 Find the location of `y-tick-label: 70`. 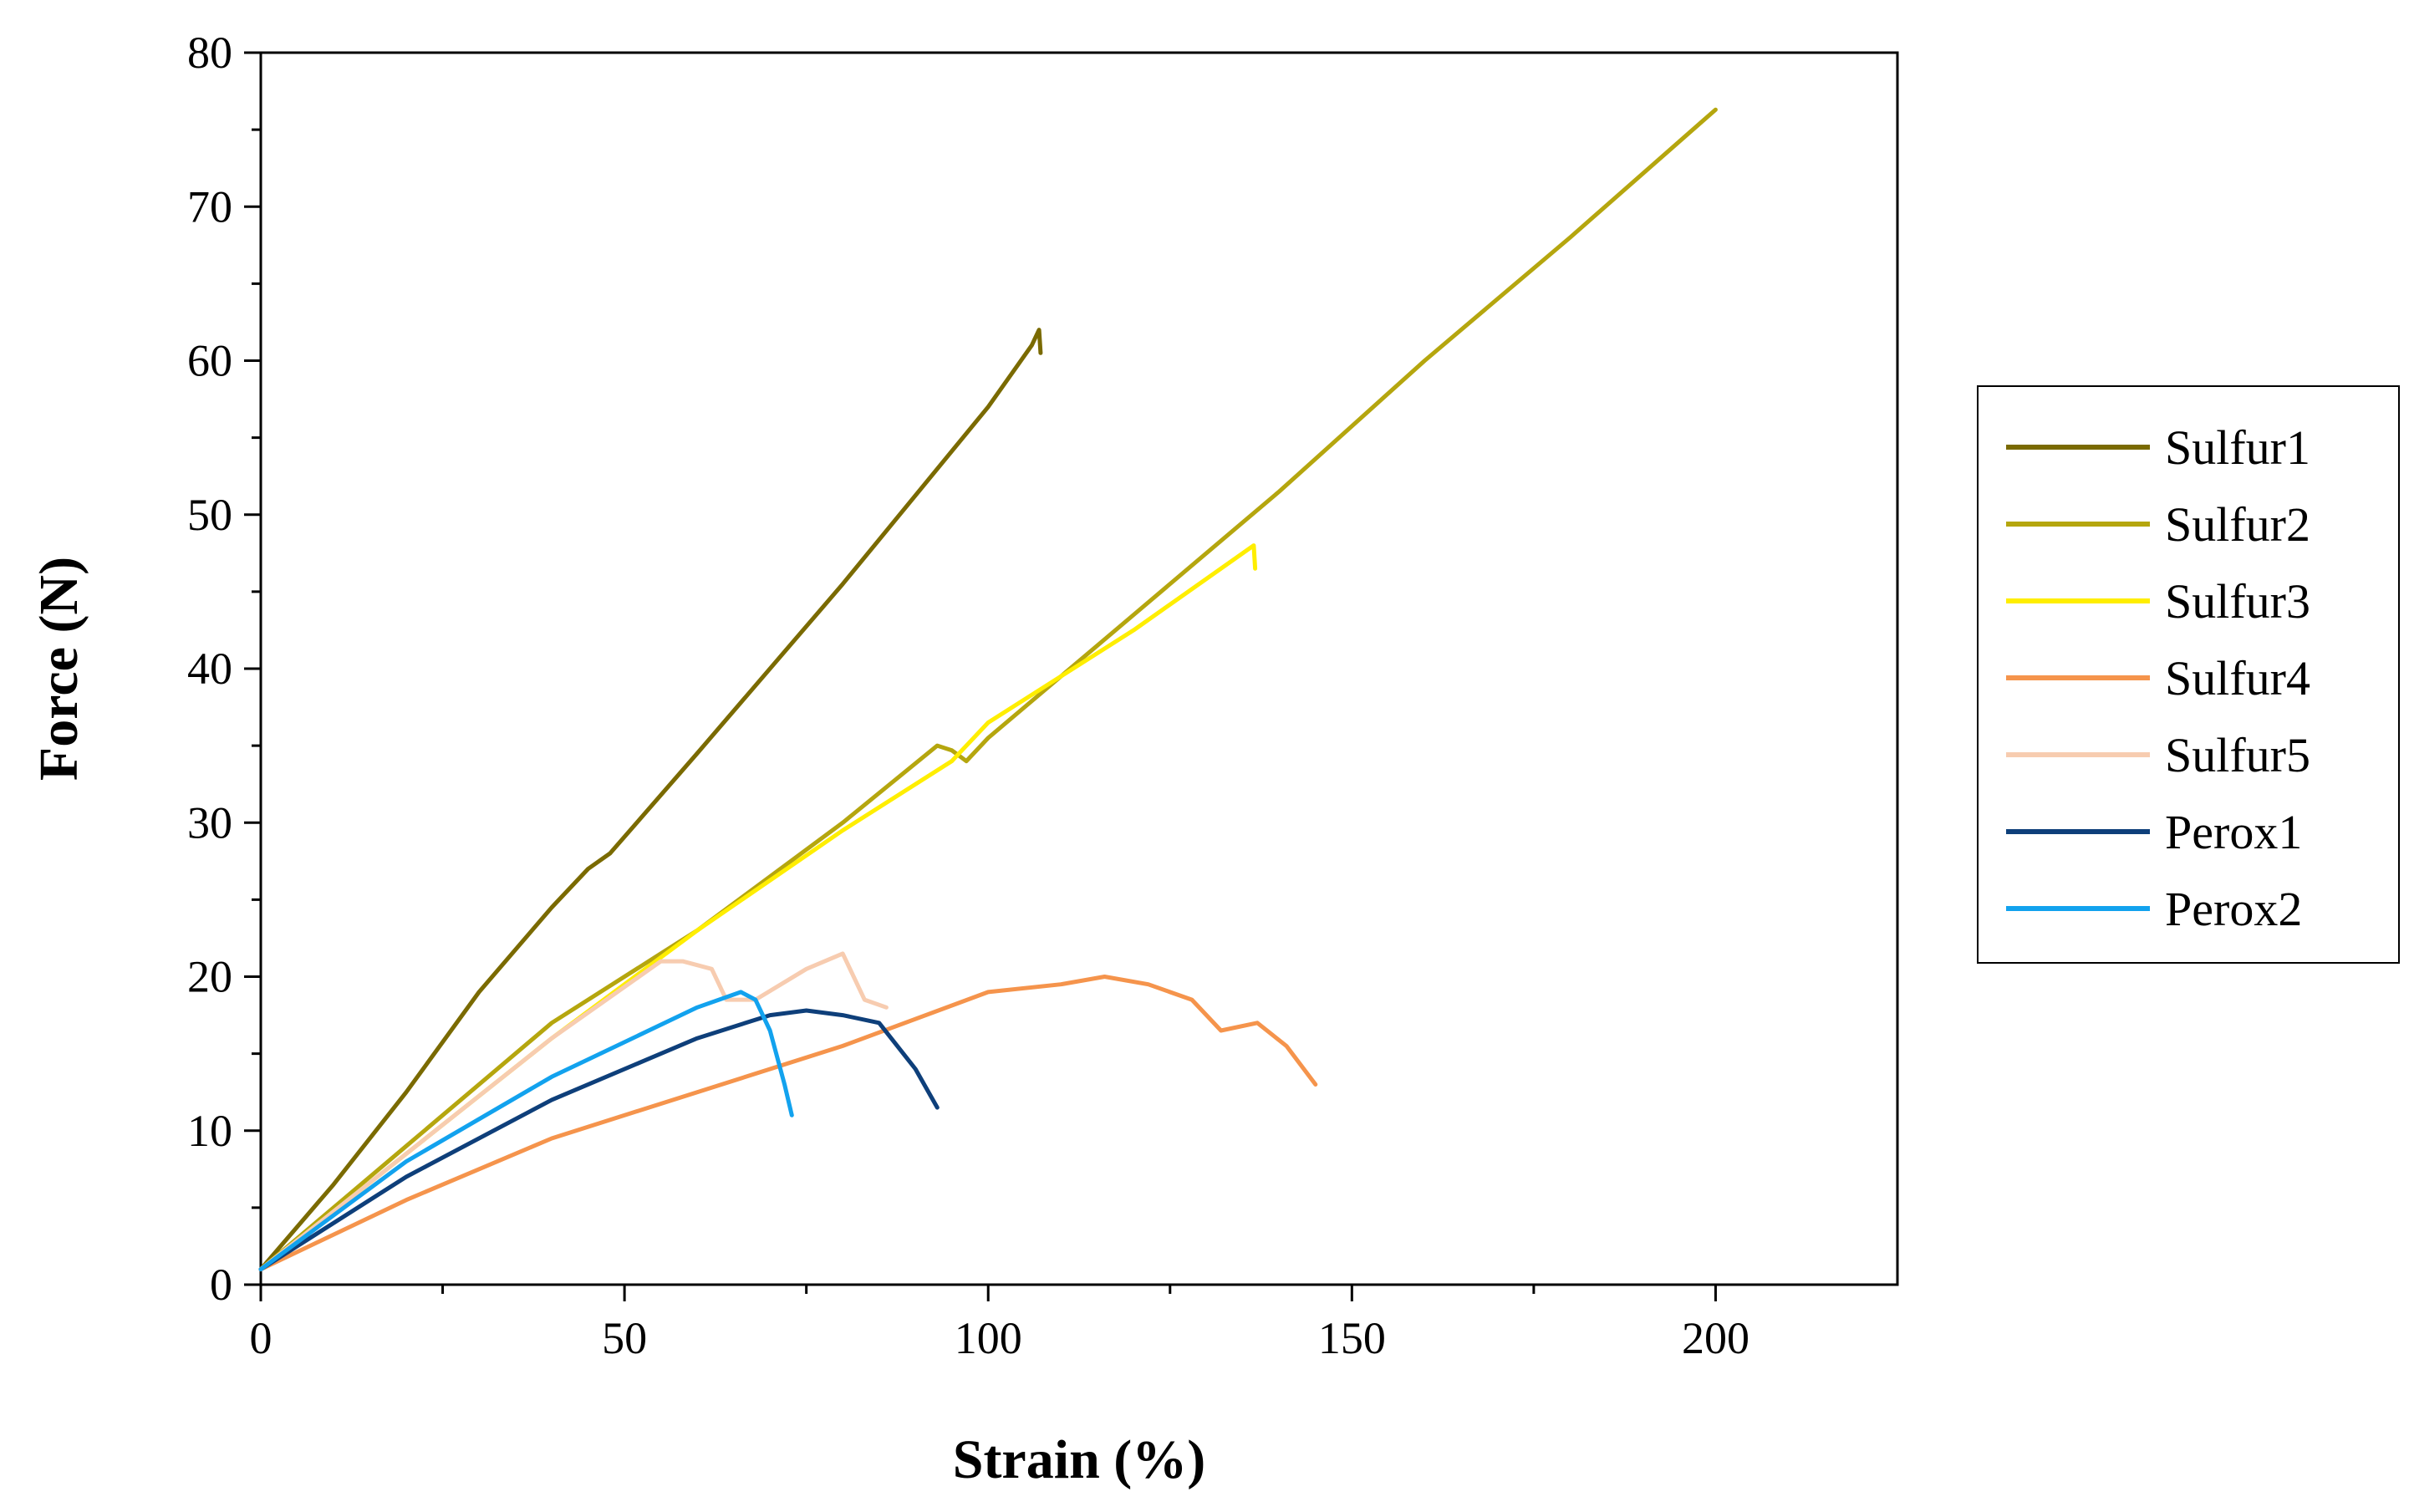

y-tick-label: 70 is located at coordinates (209, 206).